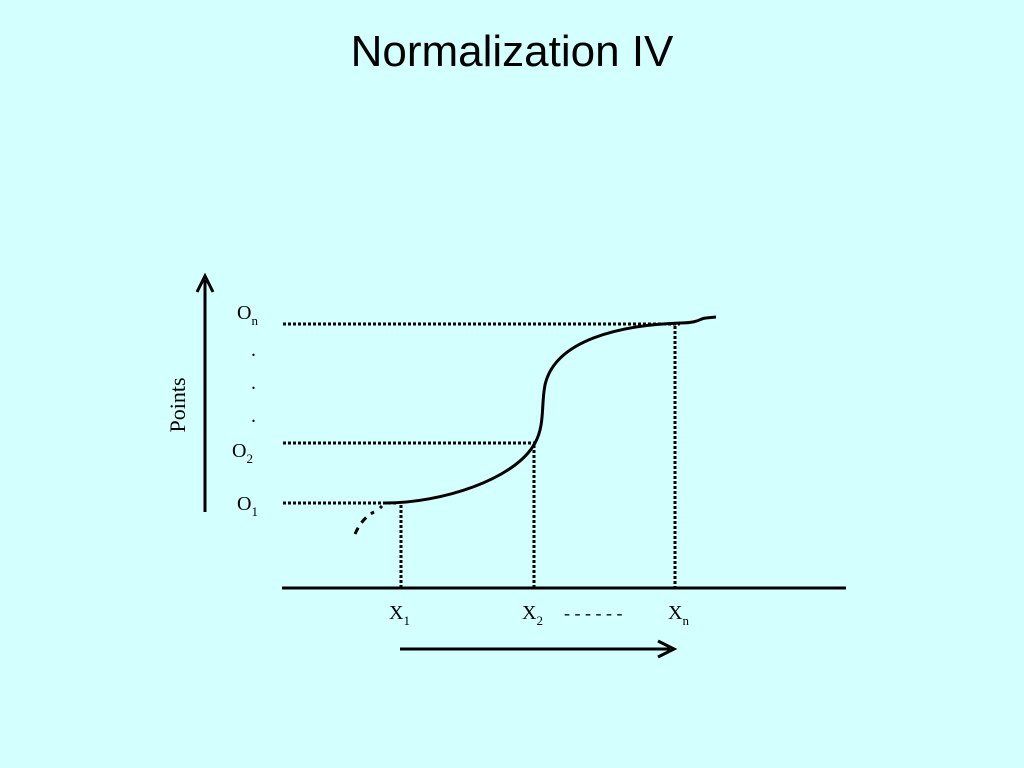 This screenshot has width=1024, height=768. Describe the element at coordinates (539, 620) in the screenshot. I see `x-label-x2-sub: 2` at that location.